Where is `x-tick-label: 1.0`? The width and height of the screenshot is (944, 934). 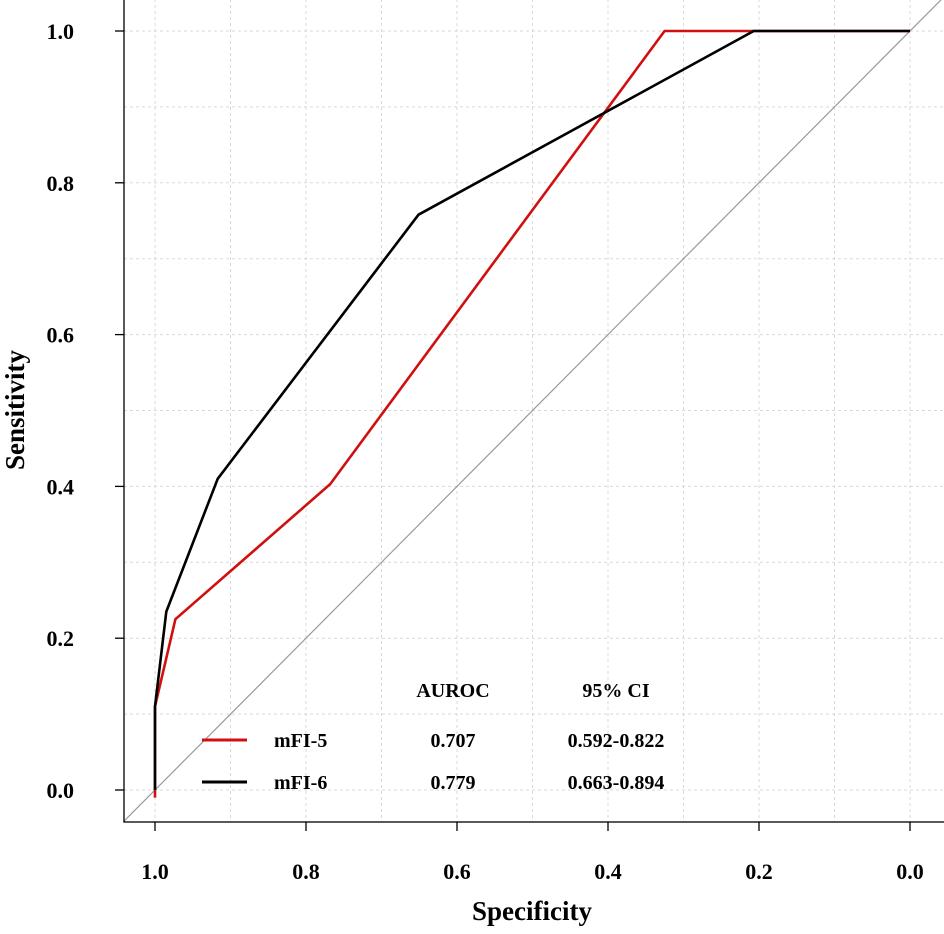 x-tick-label: 1.0 is located at coordinates (155, 871).